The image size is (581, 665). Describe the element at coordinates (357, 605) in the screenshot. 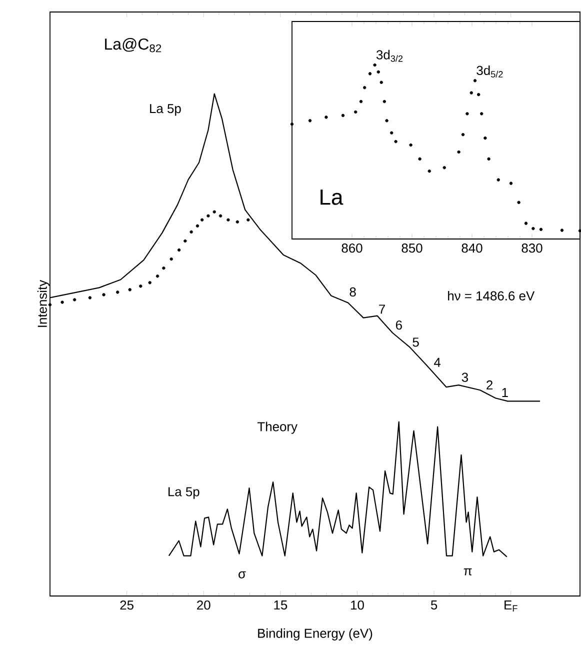

I see `x-tick-label: 10` at that location.